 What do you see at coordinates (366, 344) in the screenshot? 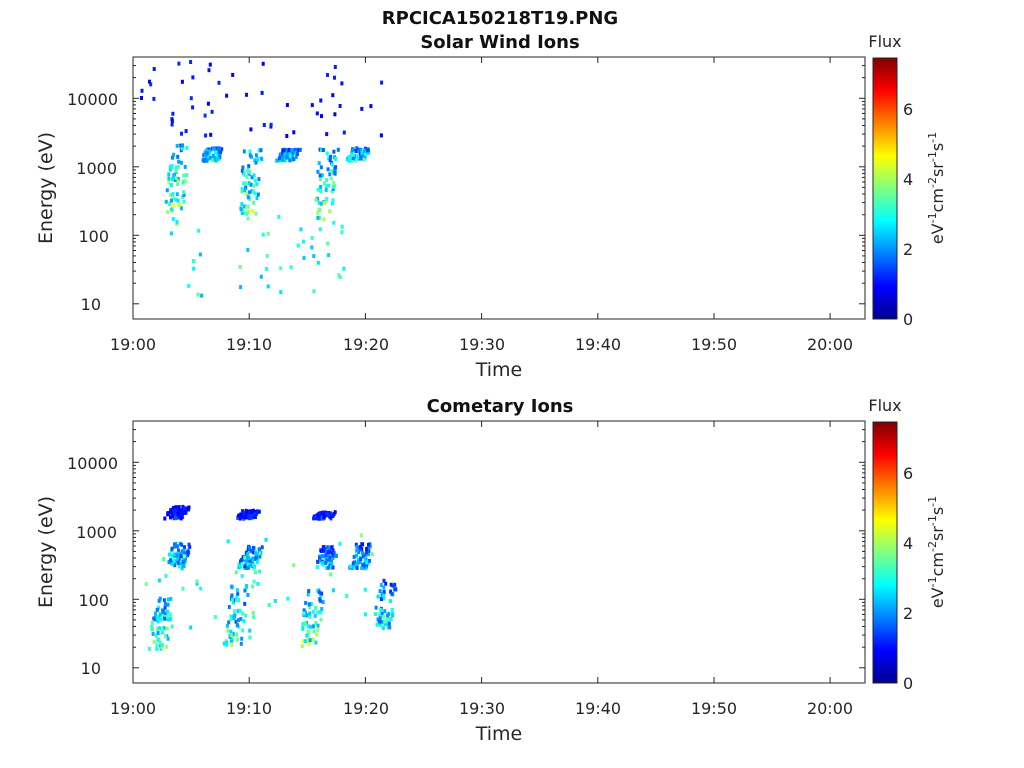
I see `x-tick-label: 19:20` at bounding box center [366, 344].